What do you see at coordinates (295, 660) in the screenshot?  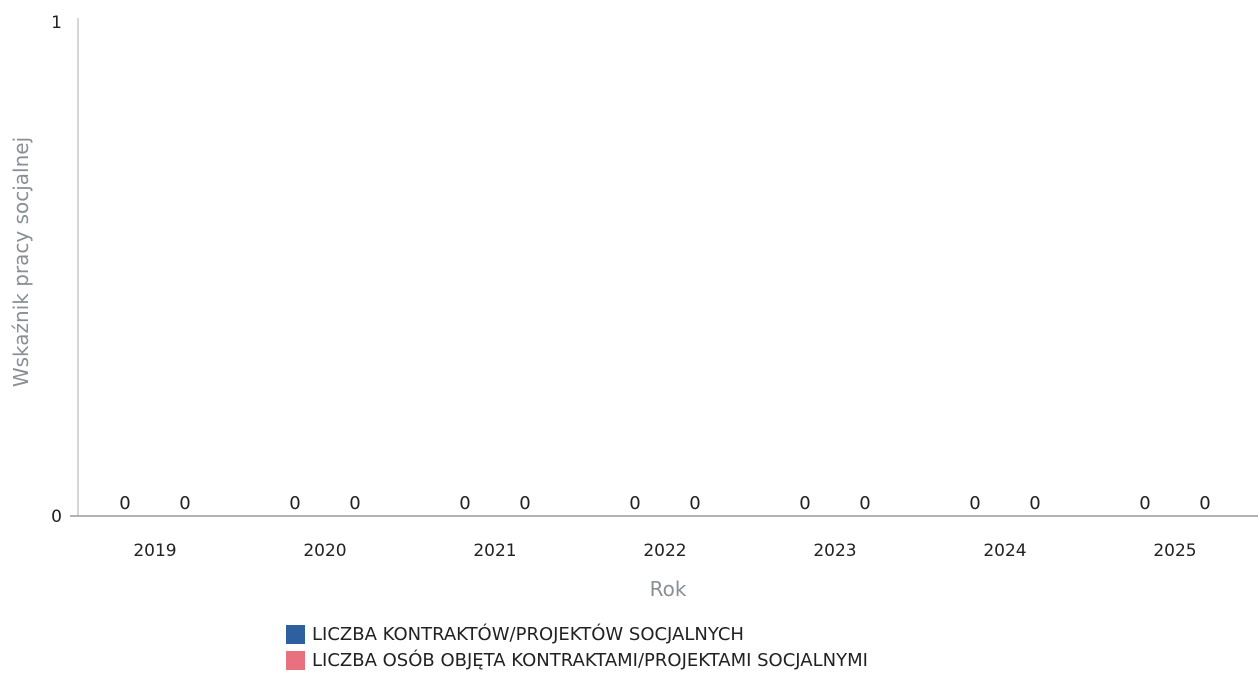 I see `legend-swatch-pink` at bounding box center [295, 660].